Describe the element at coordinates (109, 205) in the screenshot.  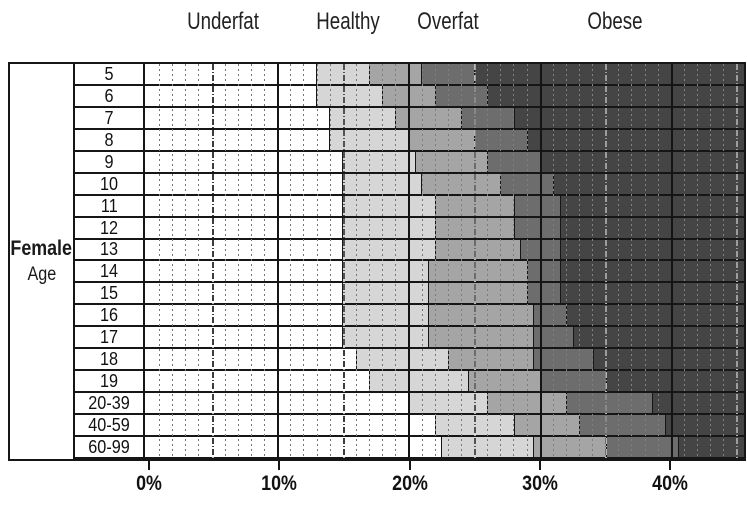
I see `age-label-text: 11` at that location.